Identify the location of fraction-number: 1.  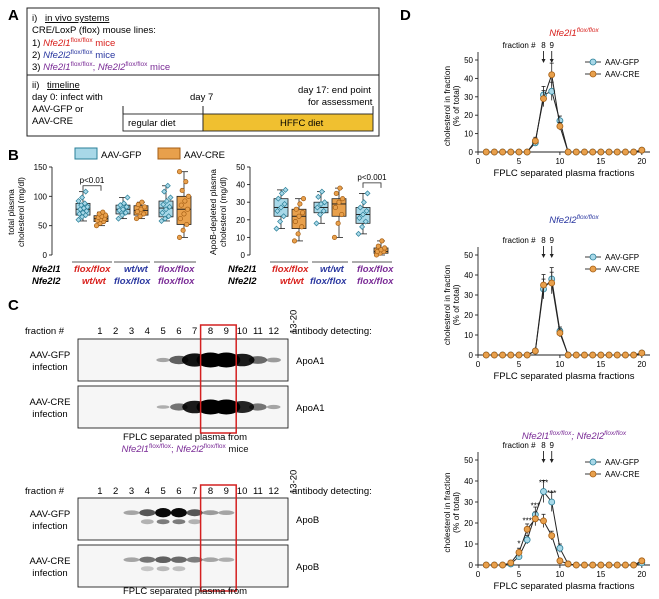
(99, 491).